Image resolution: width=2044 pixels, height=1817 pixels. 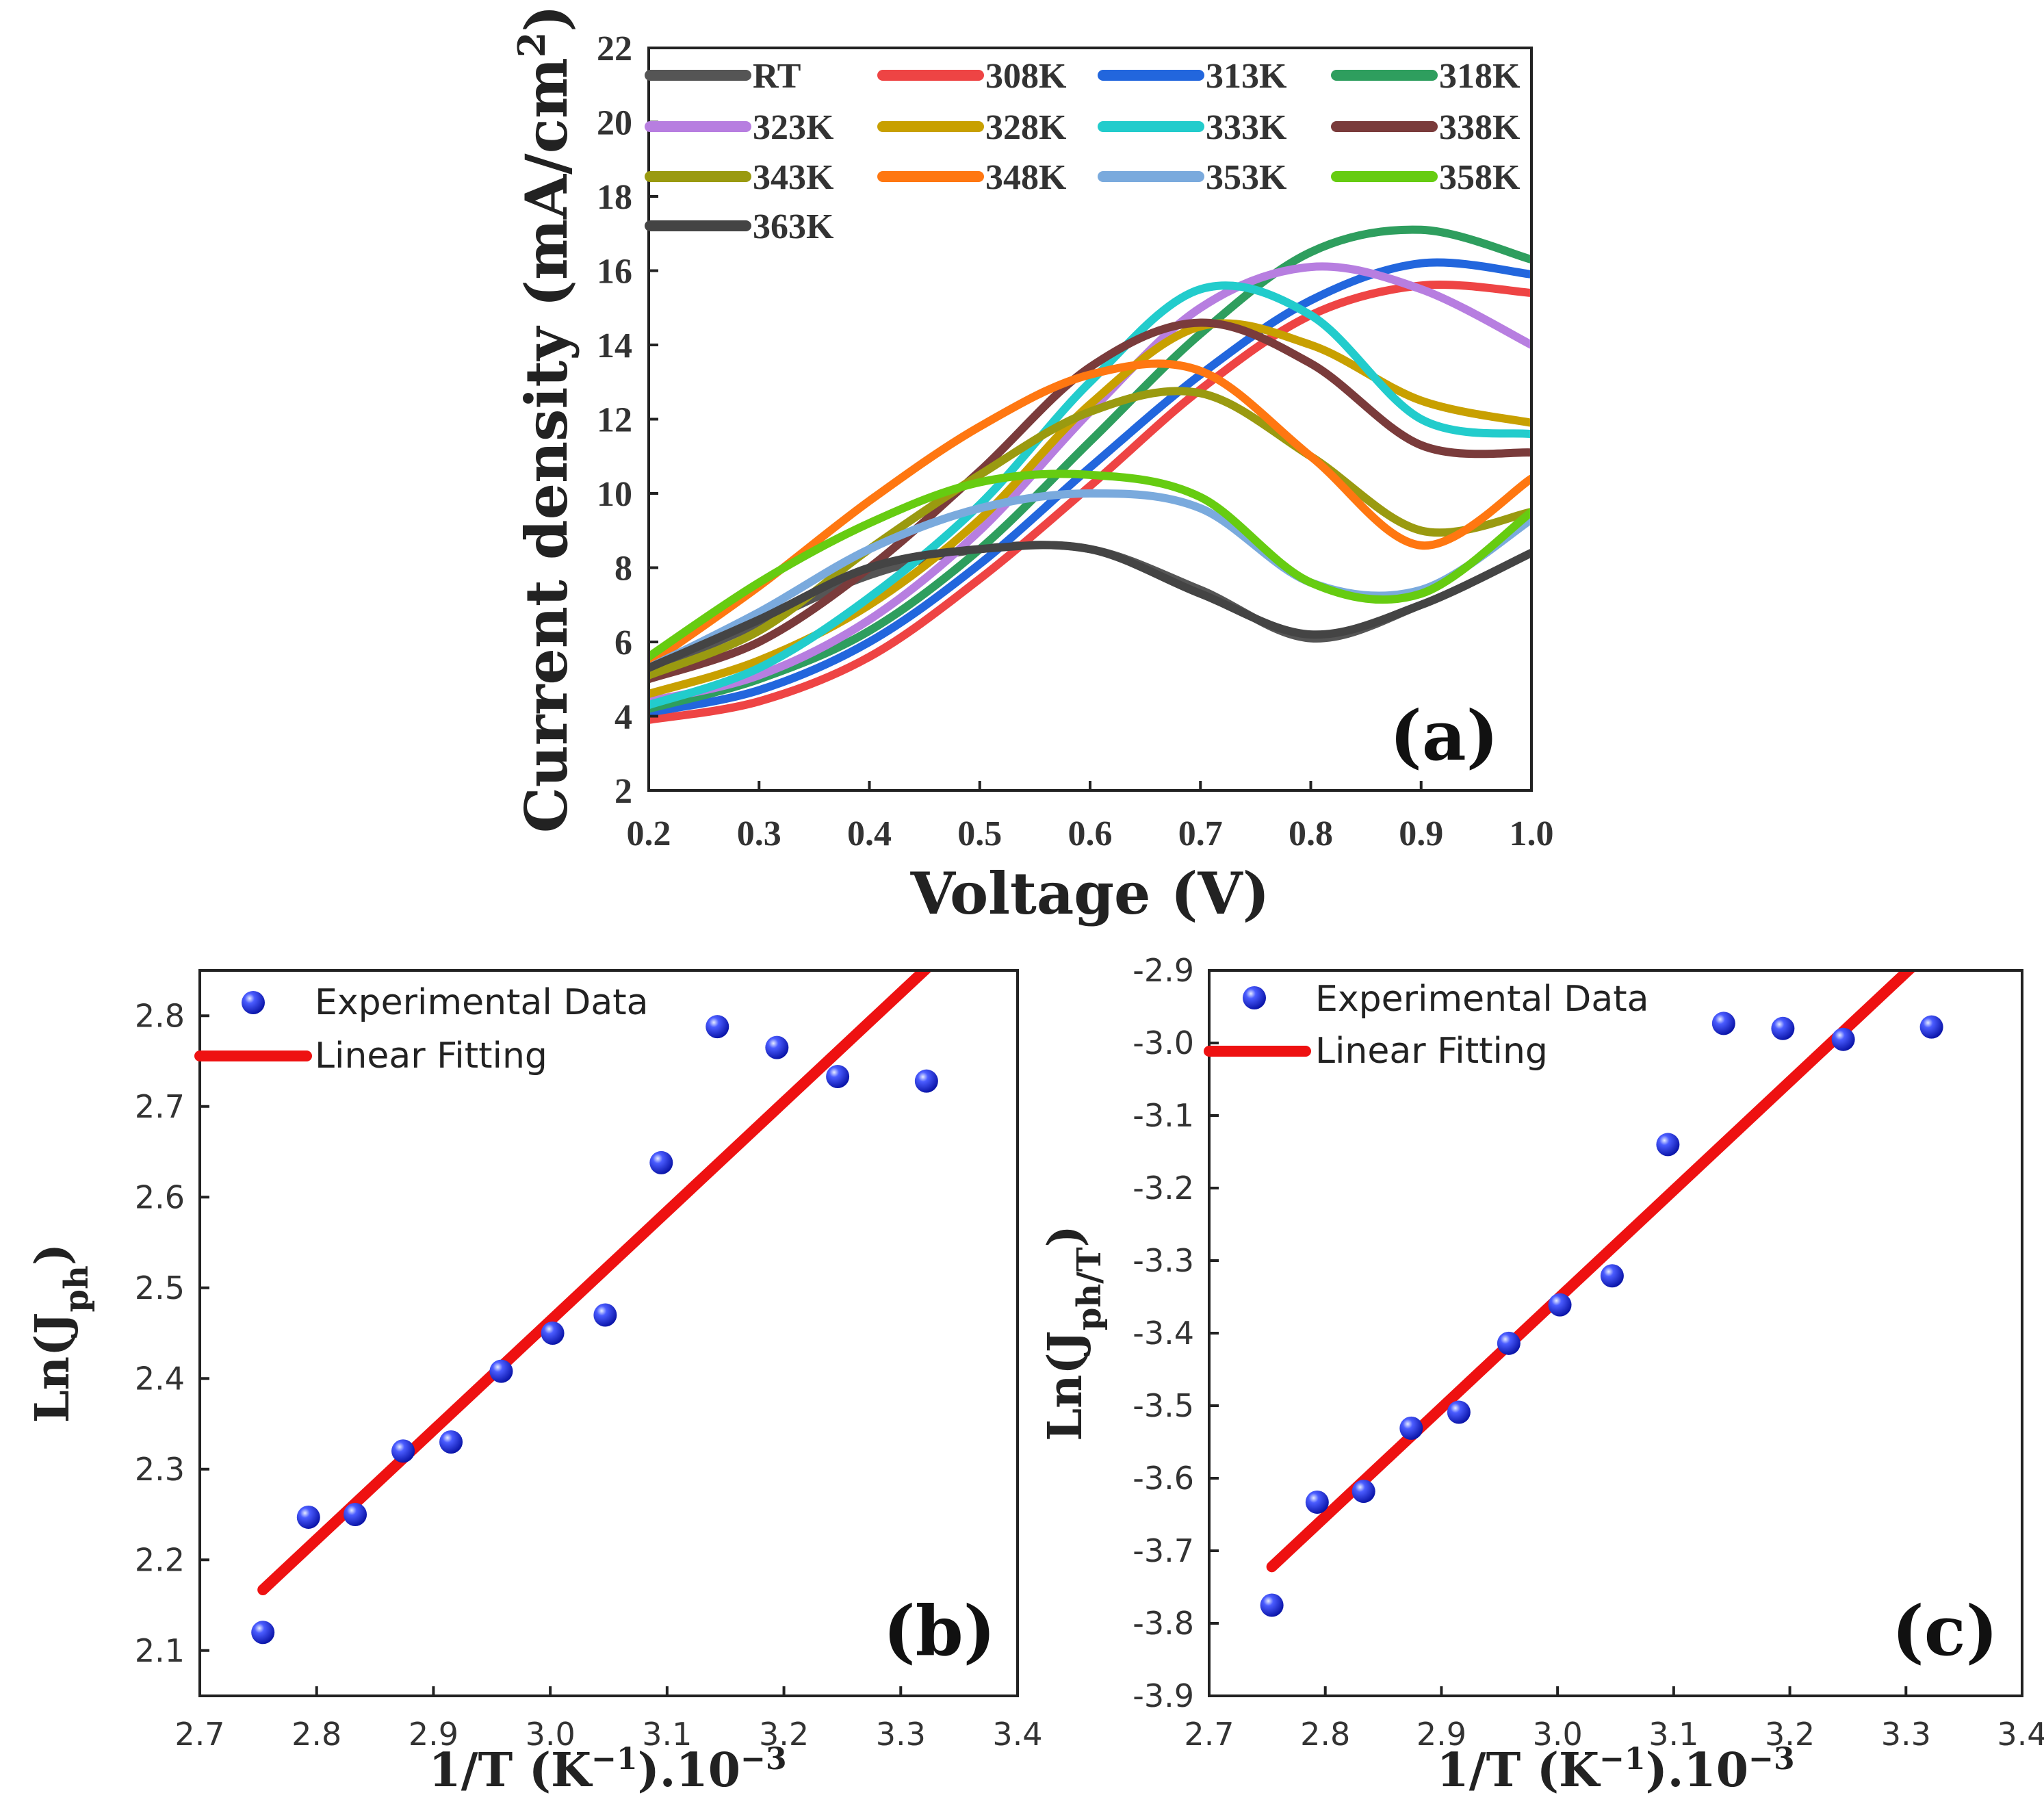 I want to click on y-tick-label: -3.3, so click(x=1163, y=1260).